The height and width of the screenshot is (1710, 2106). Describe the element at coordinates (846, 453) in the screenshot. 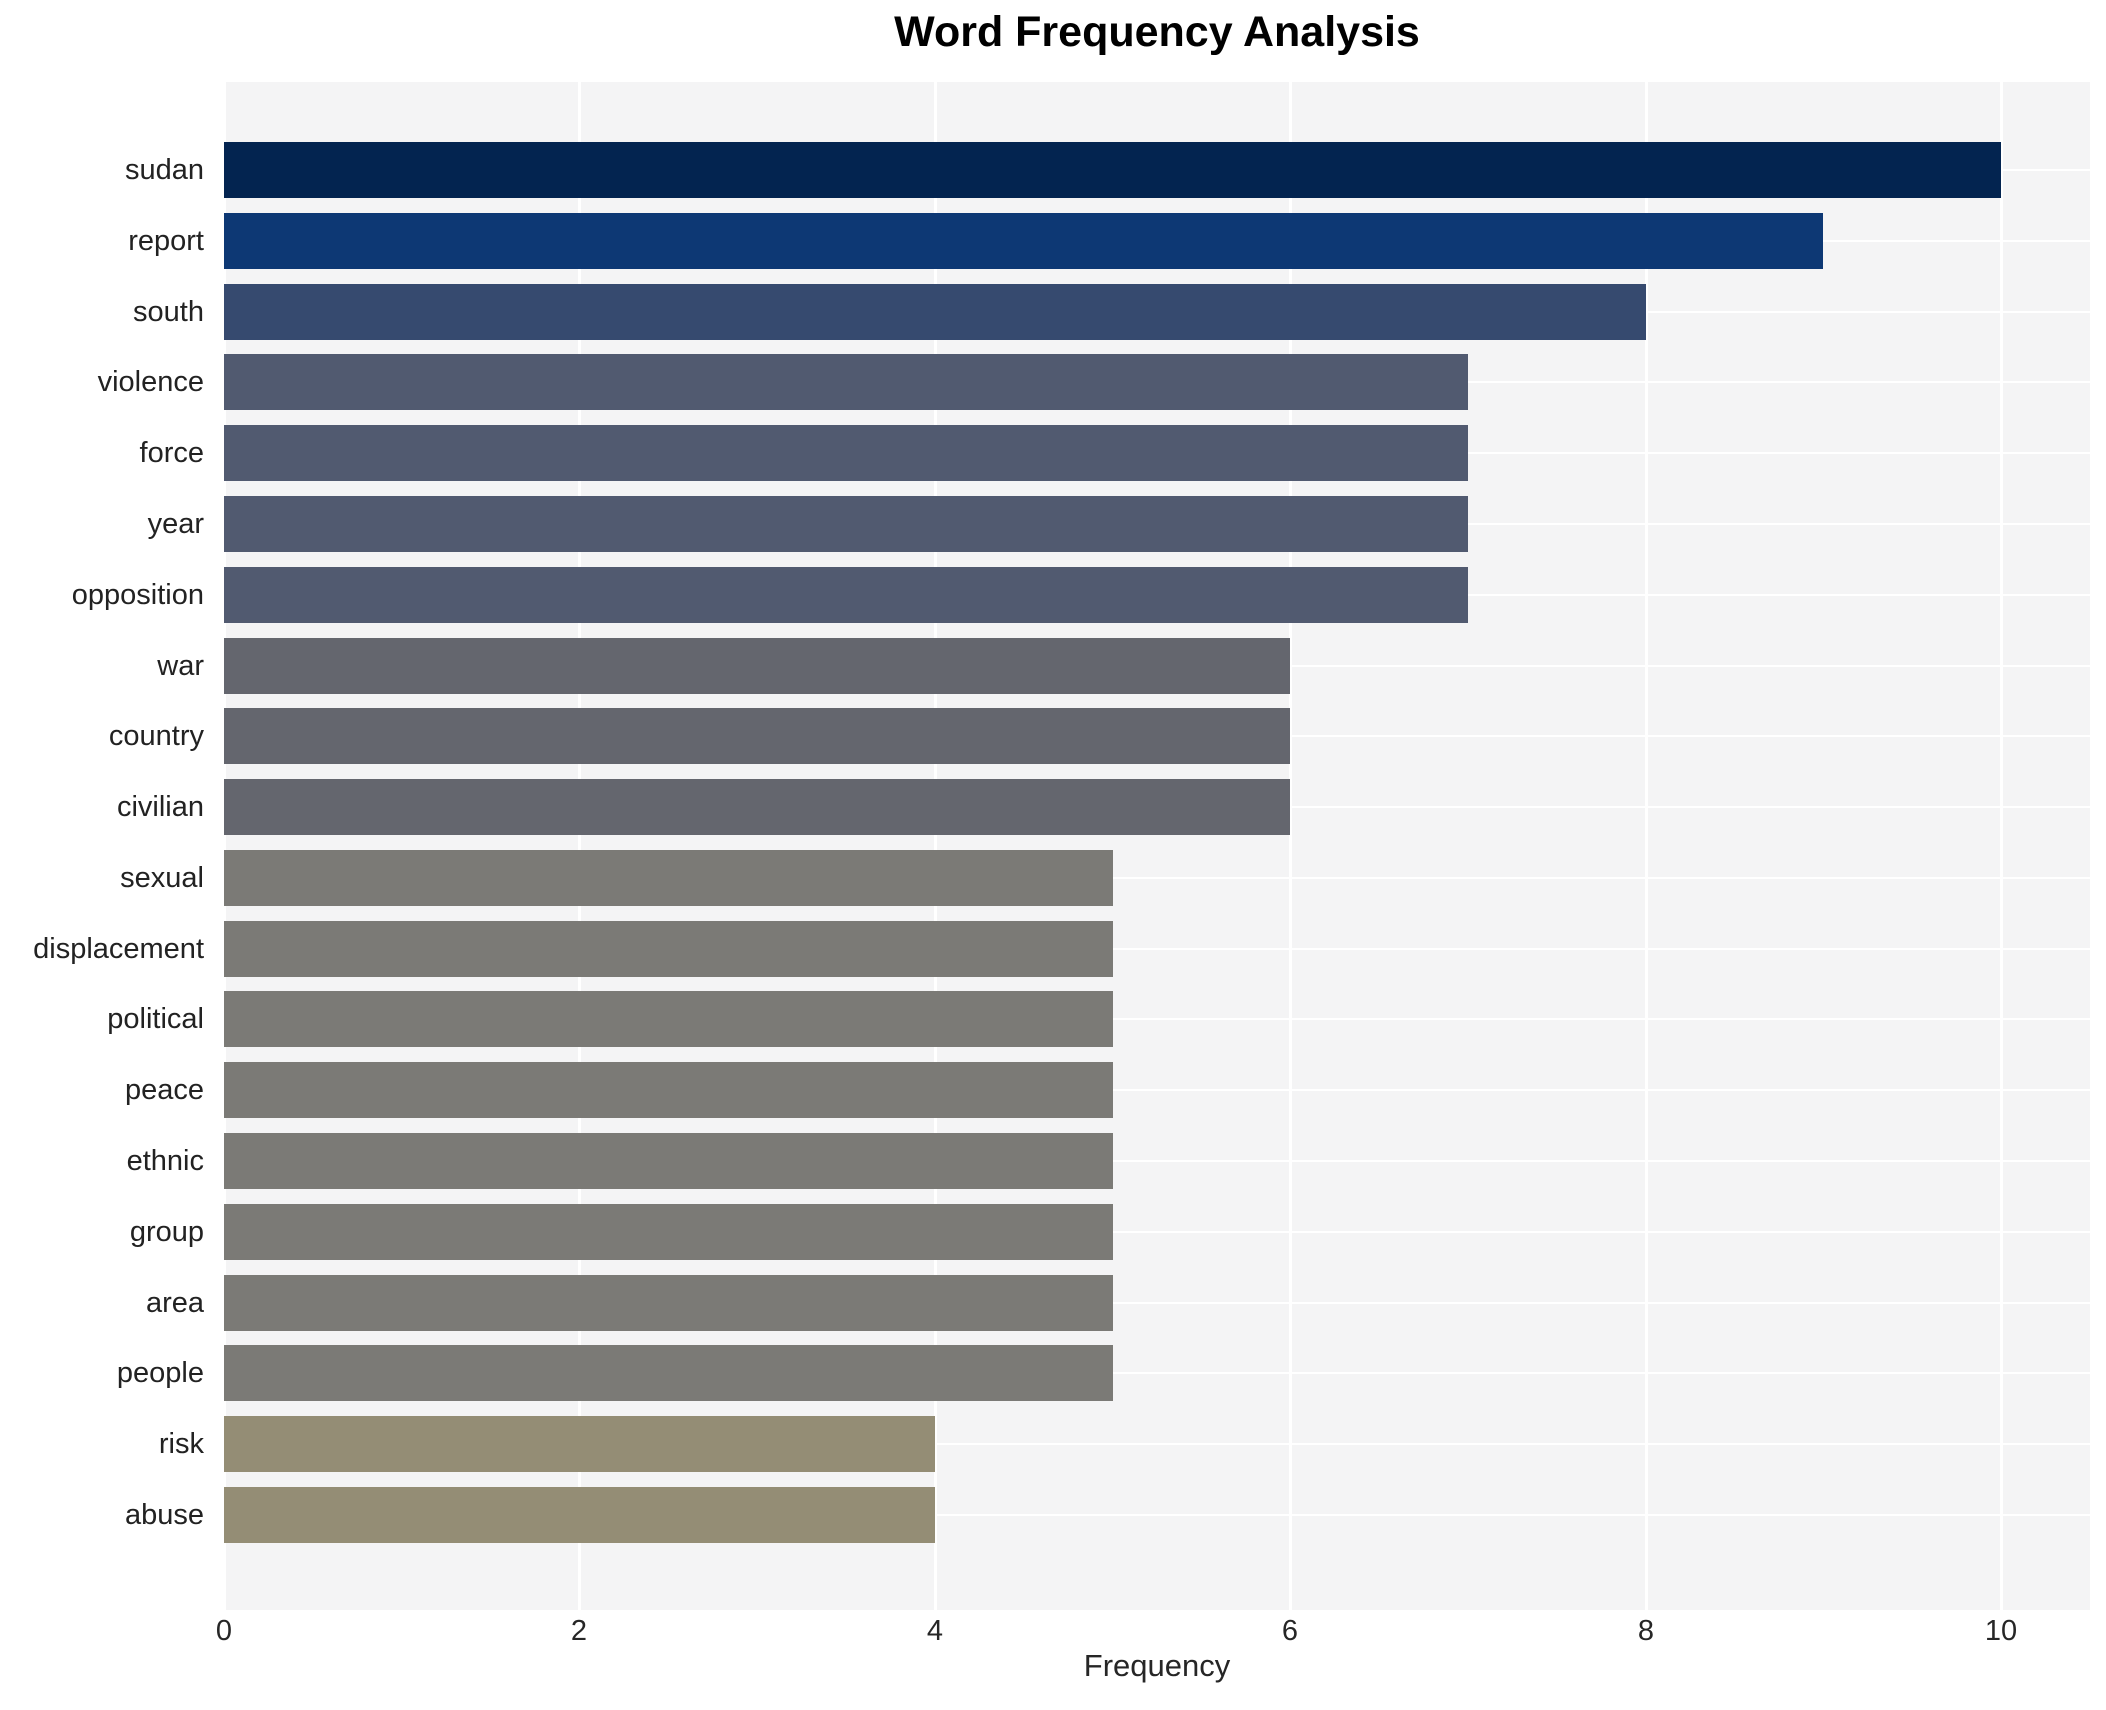

I see `bar-force` at that location.